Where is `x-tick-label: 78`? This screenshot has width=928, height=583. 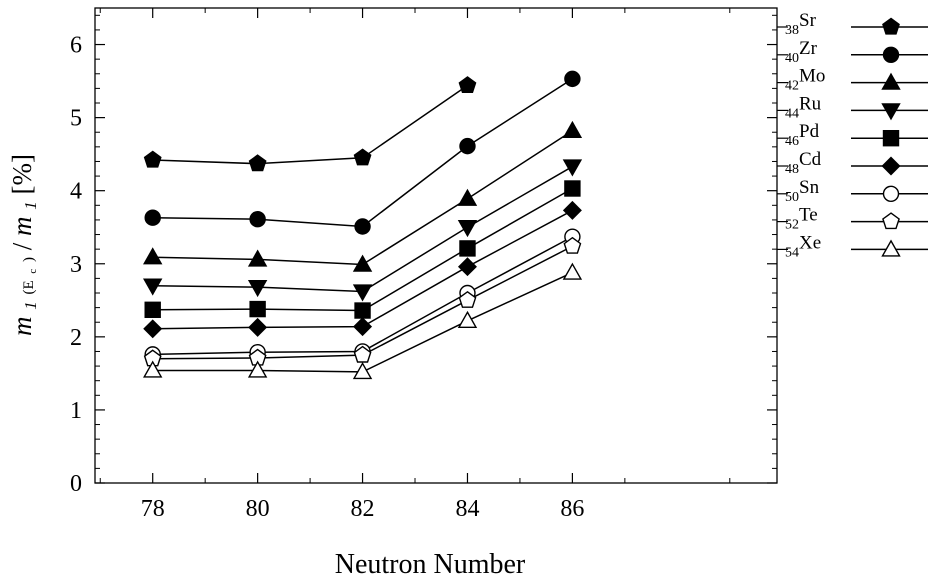 x-tick-label: 78 is located at coordinates (153, 509).